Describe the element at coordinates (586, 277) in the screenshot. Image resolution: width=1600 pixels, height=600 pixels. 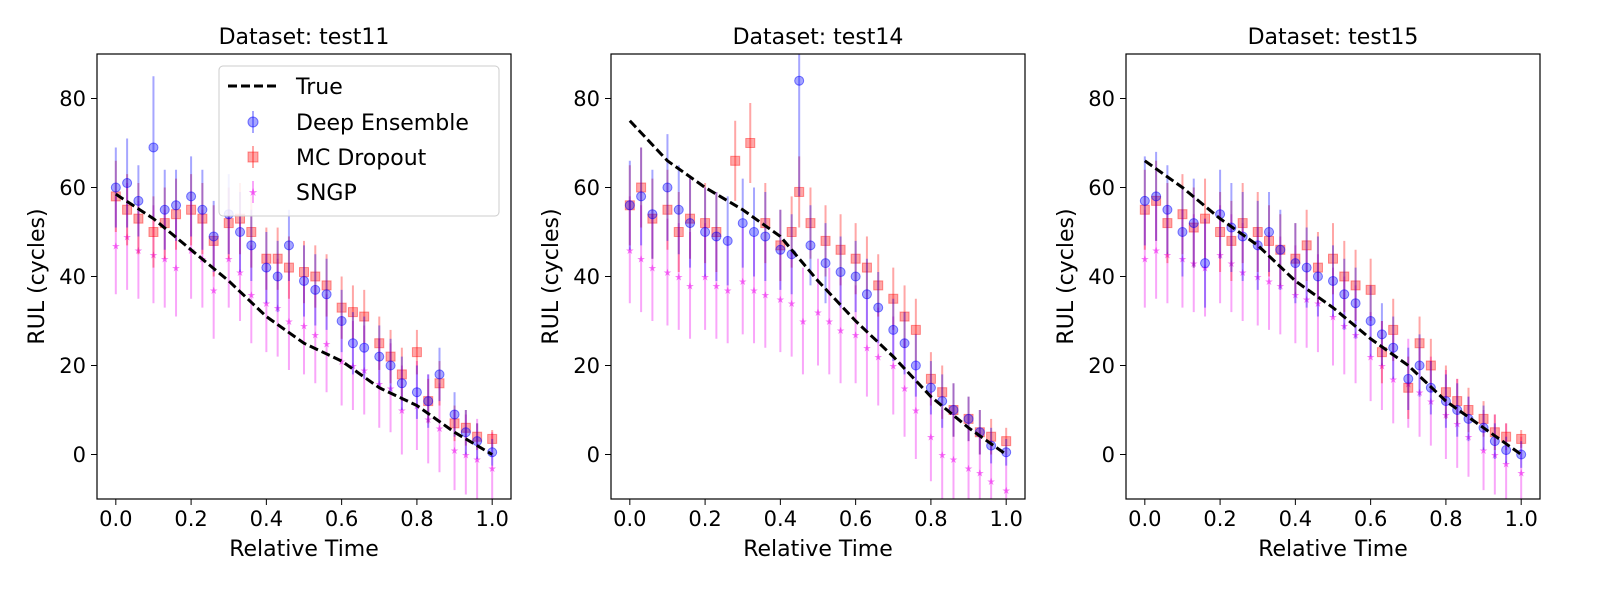
I see `y-tick-label: 40` at that location.